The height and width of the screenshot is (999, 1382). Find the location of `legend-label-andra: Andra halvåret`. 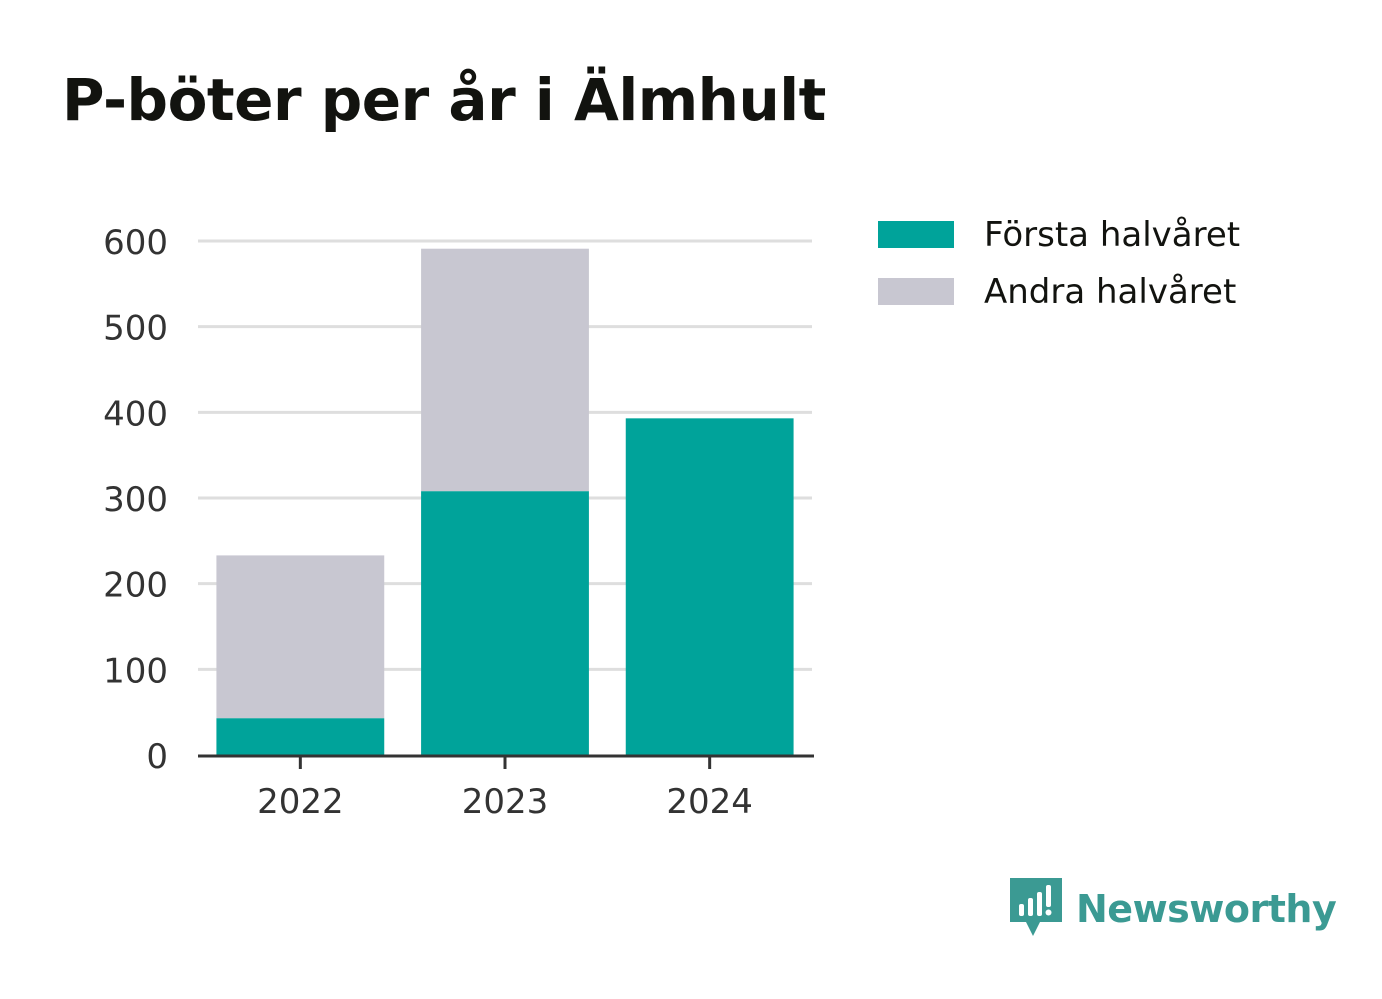

legend-label-andra: Andra halvåret is located at coordinates (1110, 291).